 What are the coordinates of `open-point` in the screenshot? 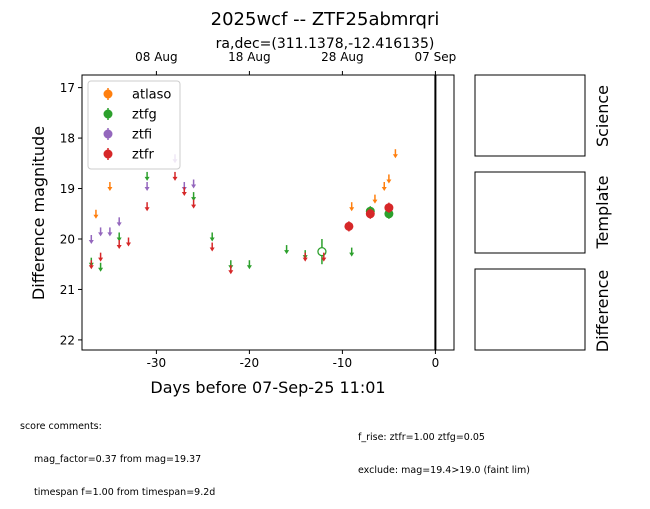 It's located at (322, 251).